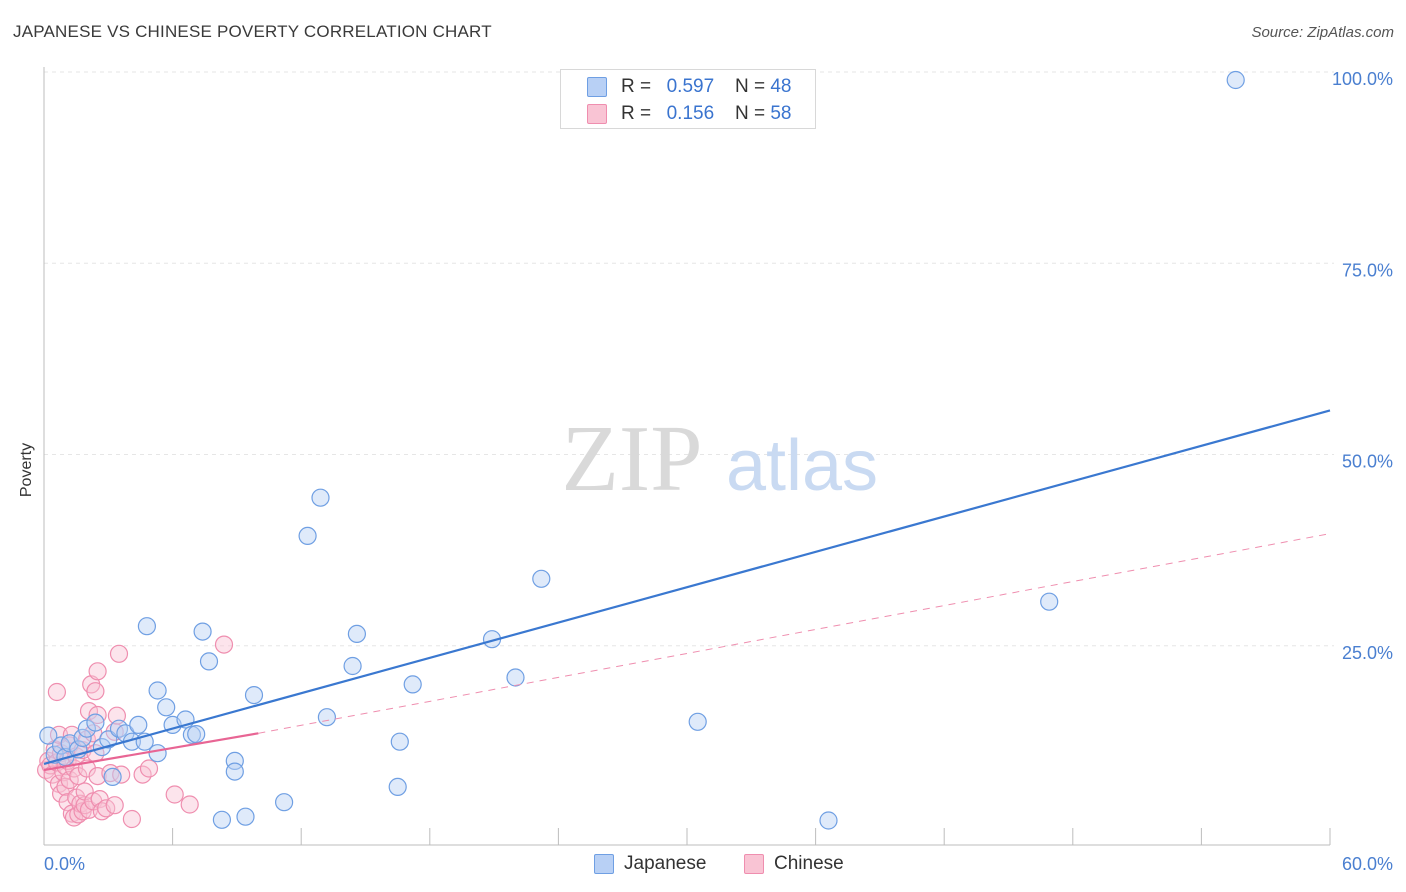 The height and width of the screenshot is (892, 1406). I want to click on x-tick-label: 0.0%, so click(64, 864).